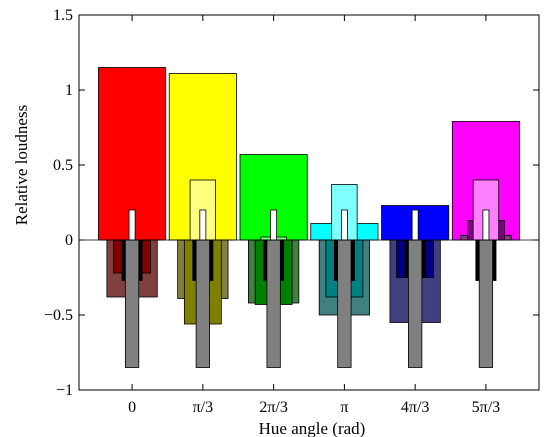  I want to click on y-tick-label-0: 1.5, so click(63, 15).